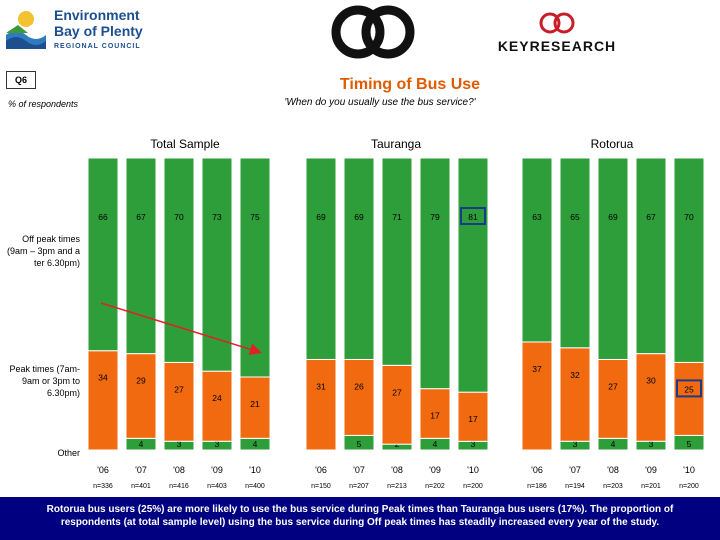 The image size is (720, 540). What do you see at coordinates (397, 486) in the screenshot?
I see `sample-size-label: n=213` at bounding box center [397, 486].